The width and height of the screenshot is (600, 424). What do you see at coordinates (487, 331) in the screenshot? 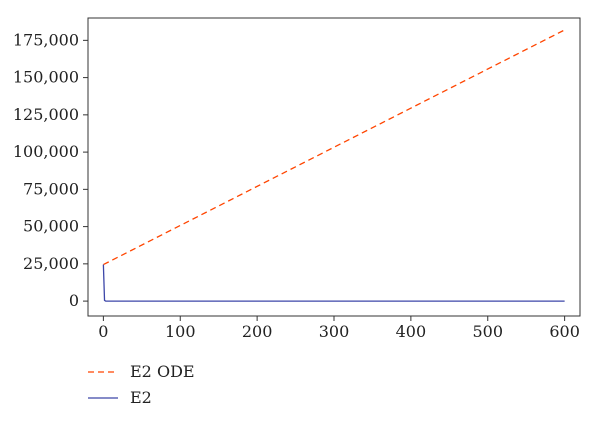
I see `x-tick-label: 500` at bounding box center [487, 331].